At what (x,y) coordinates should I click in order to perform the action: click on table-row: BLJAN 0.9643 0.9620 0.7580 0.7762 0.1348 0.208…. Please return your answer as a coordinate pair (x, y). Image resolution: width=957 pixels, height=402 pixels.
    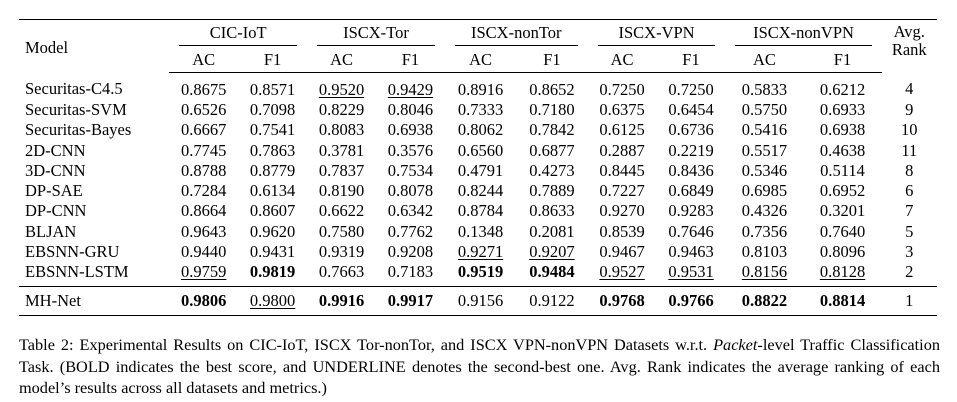
    Looking at the image, I should click on (478, 231).